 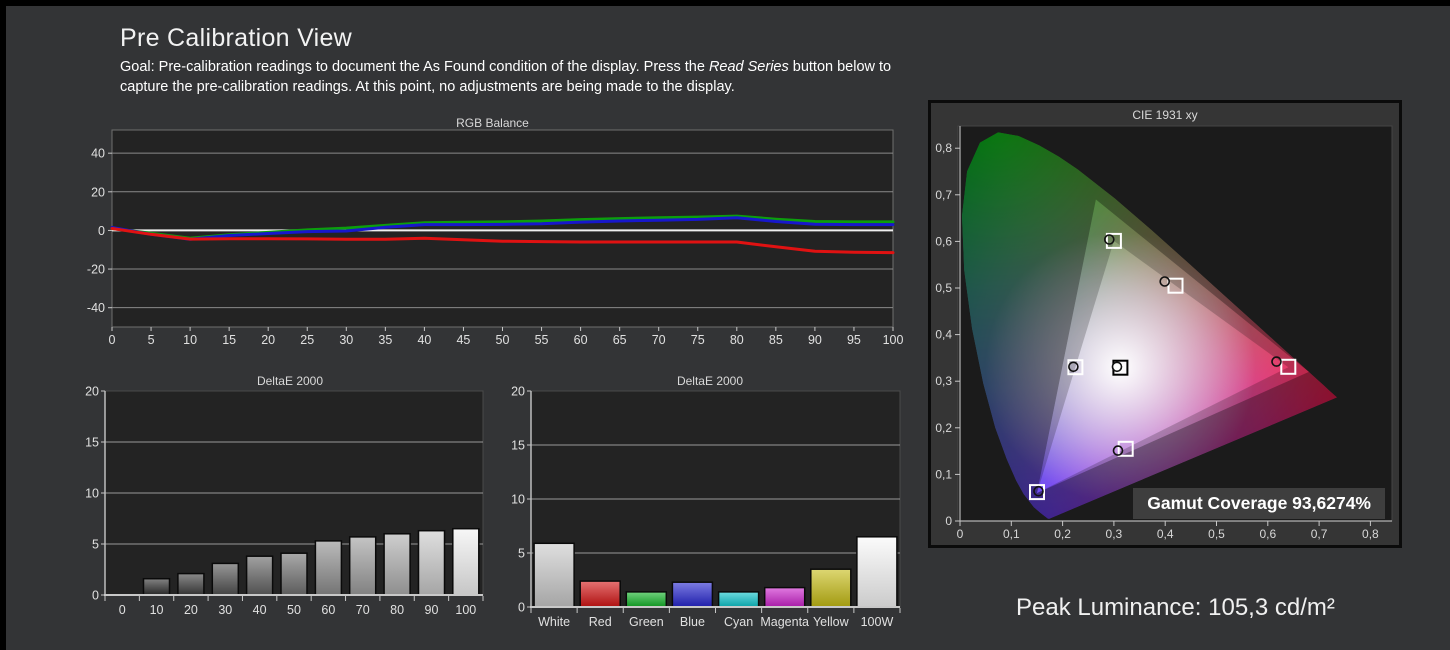 What do you see at coordinates (1114, 534) in the screenshot?
I see `x-tick-label: 0,3` at bounding box center [1114, 534].